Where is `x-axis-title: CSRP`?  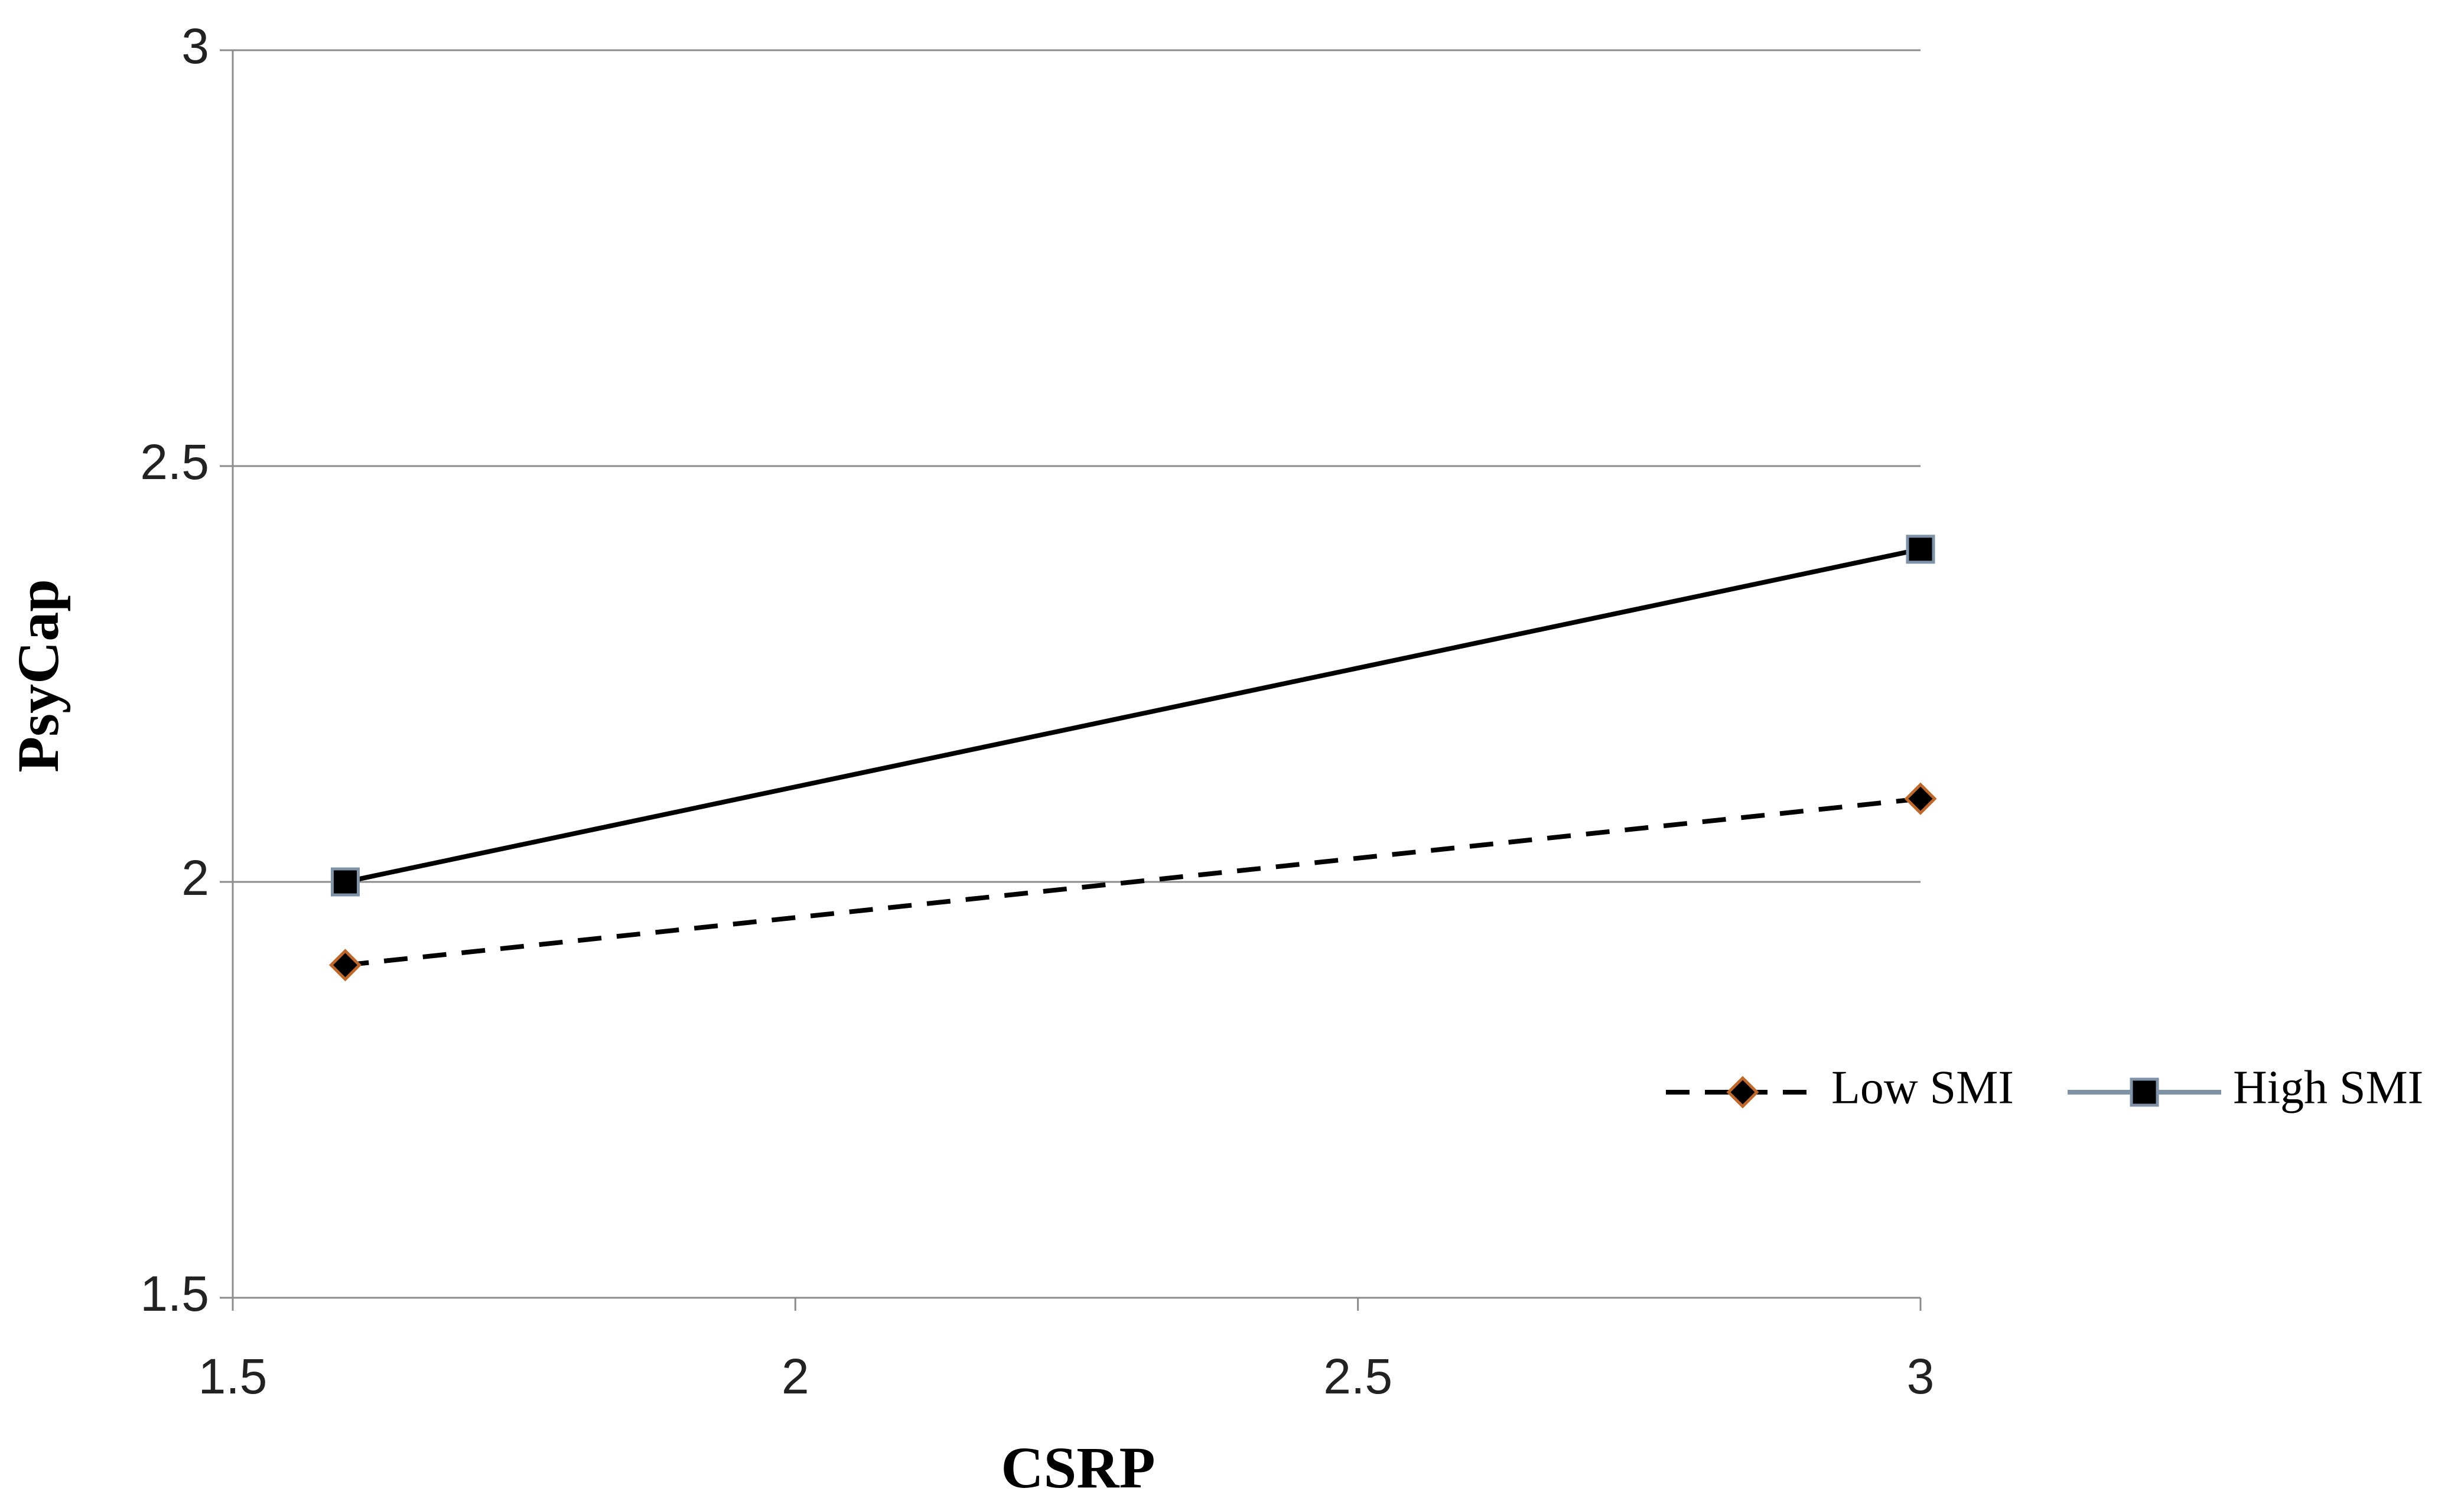
x-axis-title: CSRP is located at coordinates (1078, 1468).